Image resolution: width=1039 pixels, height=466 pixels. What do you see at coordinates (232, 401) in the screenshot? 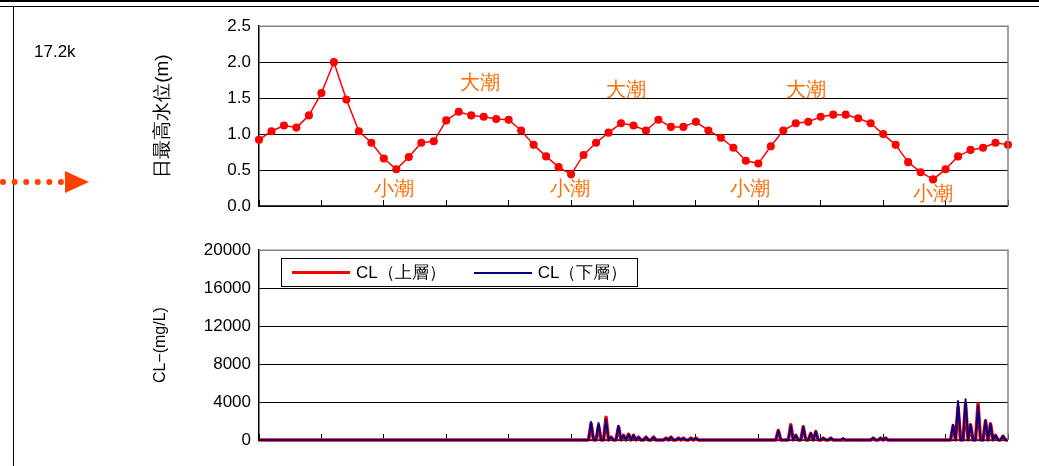
I see `y-tick-label: 4000` at bounding box center [232, 401].